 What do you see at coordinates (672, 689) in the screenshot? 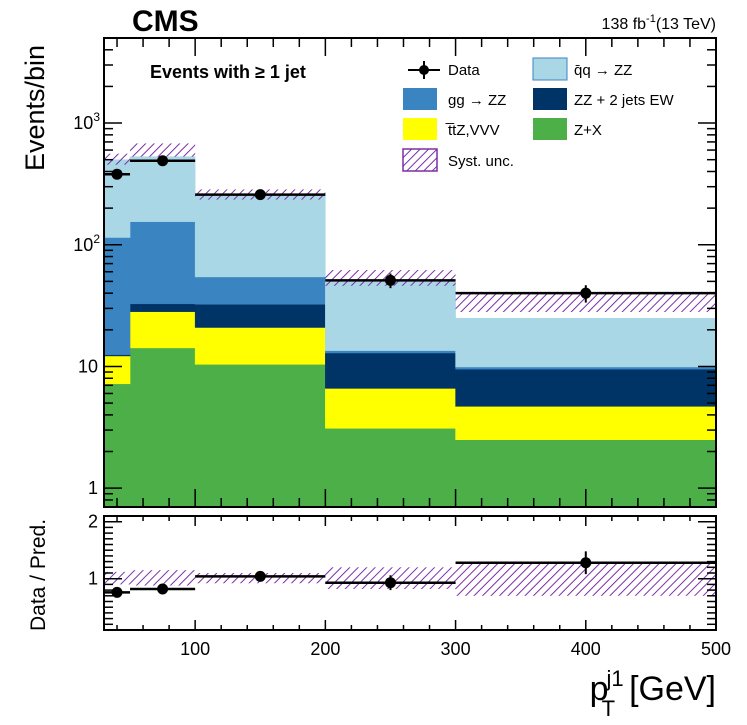
I see `x-label-unit: [GeV]` at bounding box center [672, 689].